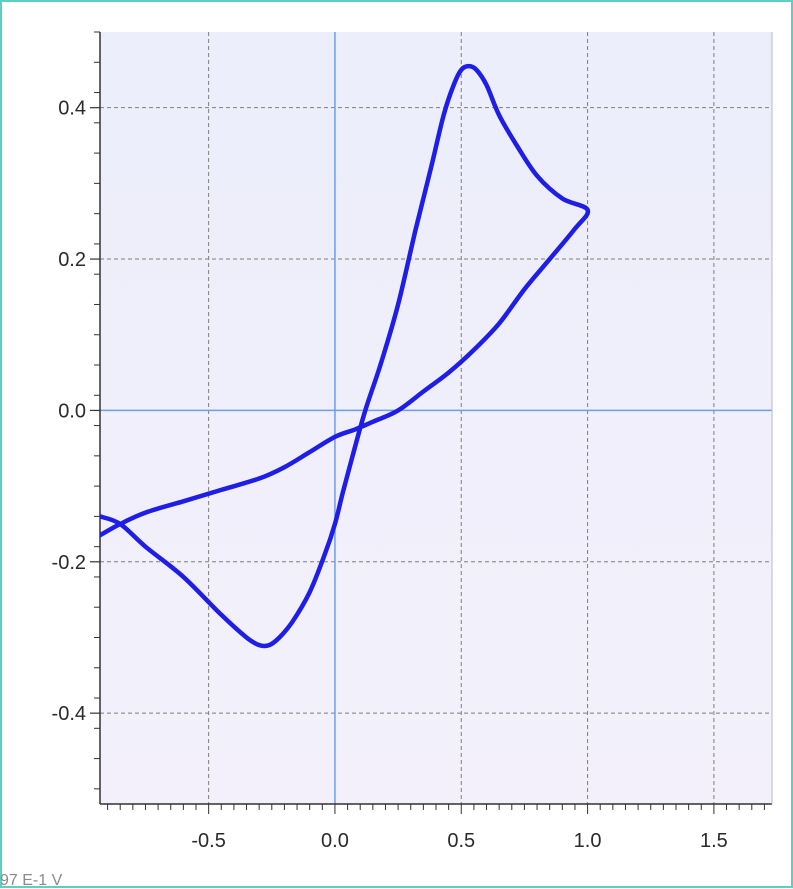 The height and width of the screenshot is (889, 793). I want to click on x-tick-label: 0.0, so click(335, 841).